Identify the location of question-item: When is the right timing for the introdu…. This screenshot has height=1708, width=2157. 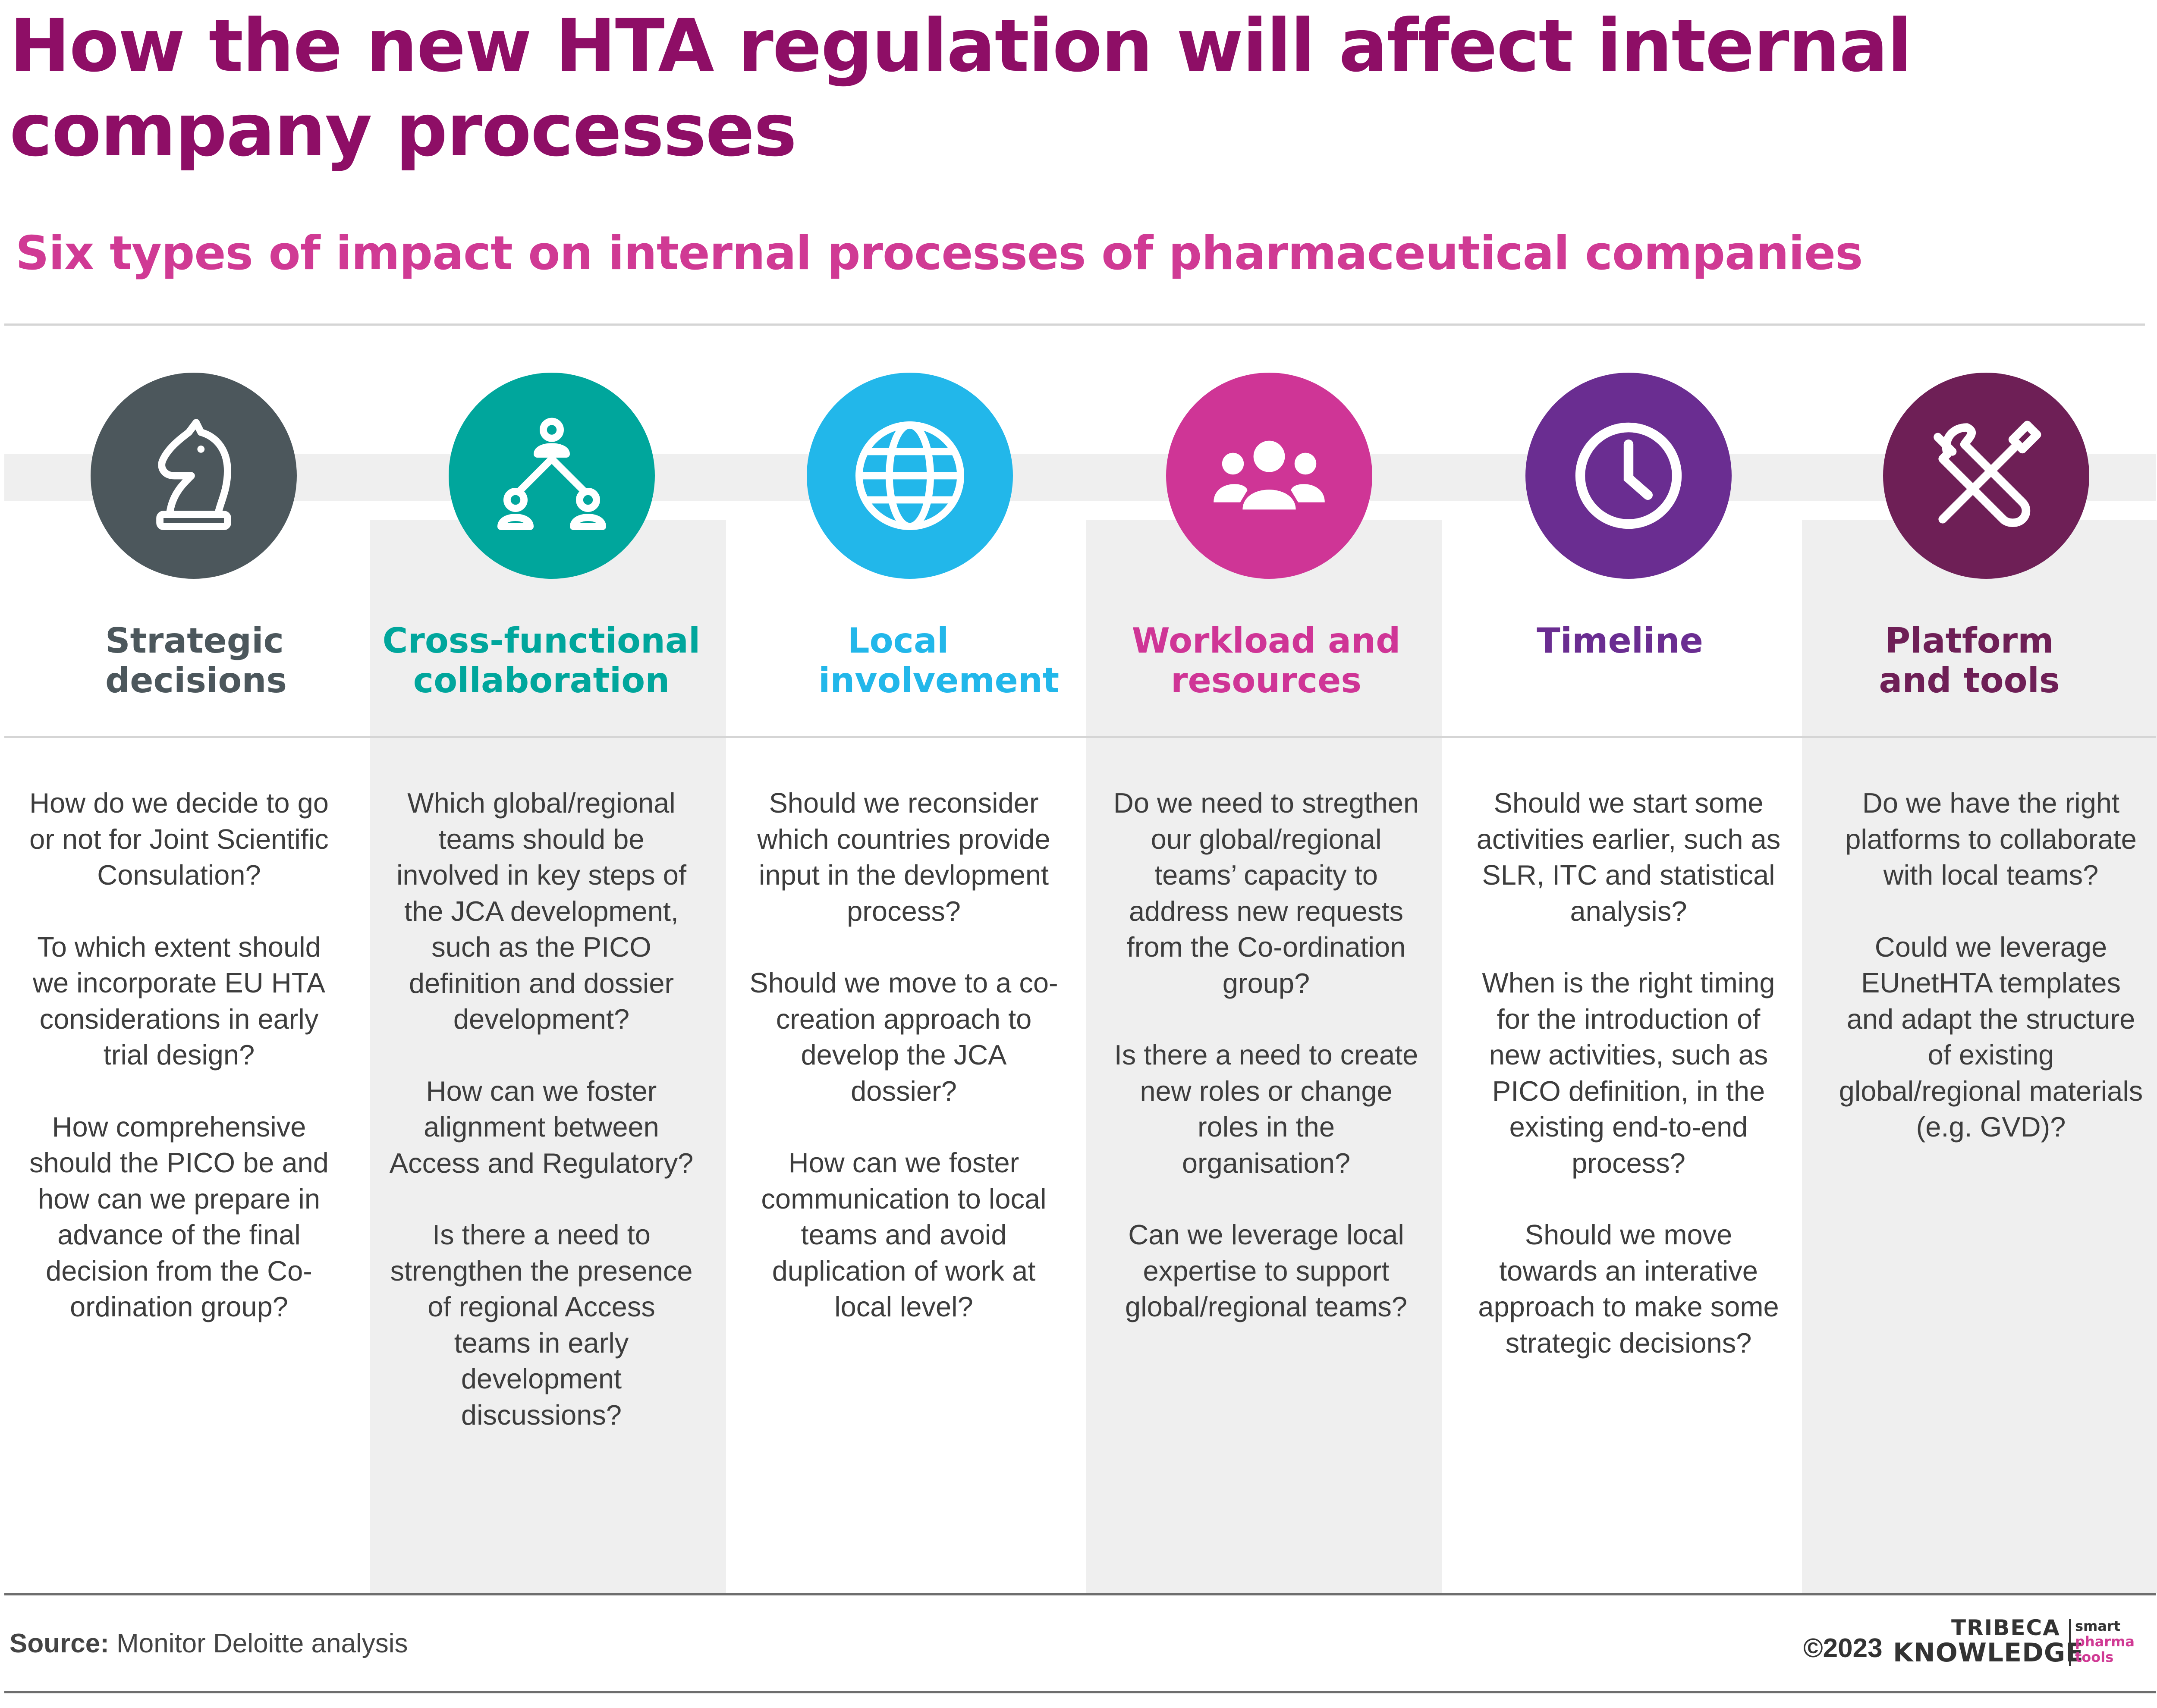
(1628, 1073).